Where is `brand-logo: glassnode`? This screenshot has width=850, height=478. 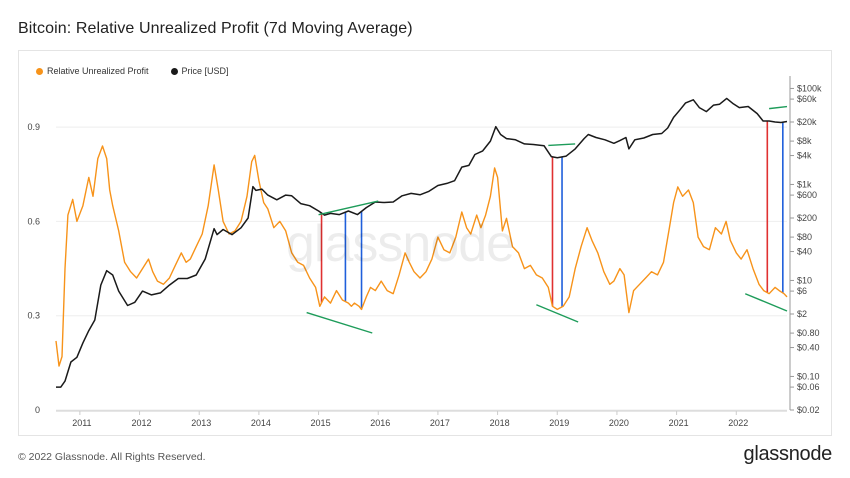
brand-logo: glassnode is located at coordinates (788, 454).